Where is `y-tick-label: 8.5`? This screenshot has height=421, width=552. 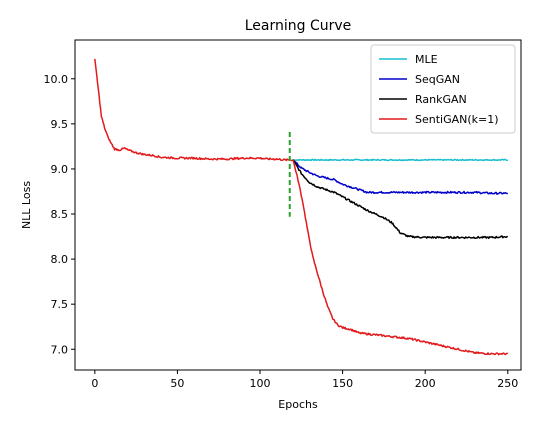 y-tick-label: 8.5 is located at coordinates (60, 214).